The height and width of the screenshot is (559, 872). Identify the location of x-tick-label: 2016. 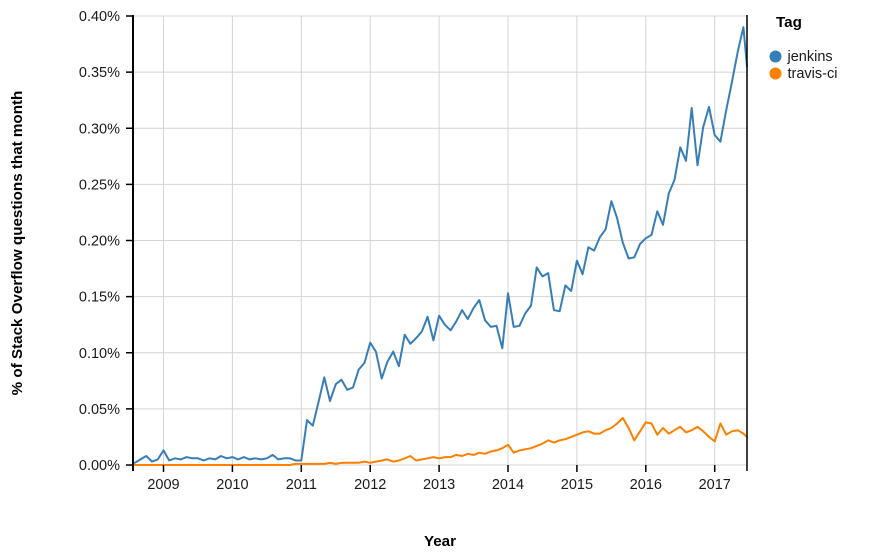
(646, 485).